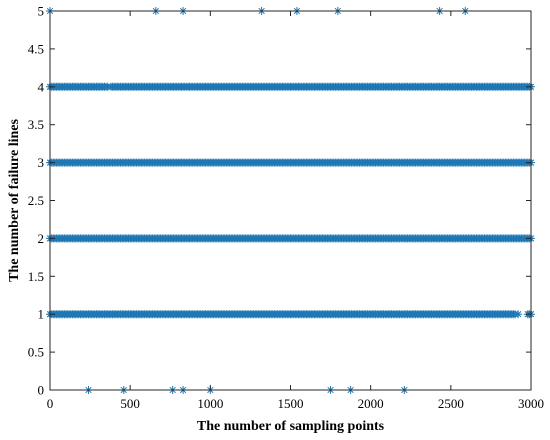 This screenshot has height=440, width=550. I want to click on y-tick-label: 5, so click(41, 11).